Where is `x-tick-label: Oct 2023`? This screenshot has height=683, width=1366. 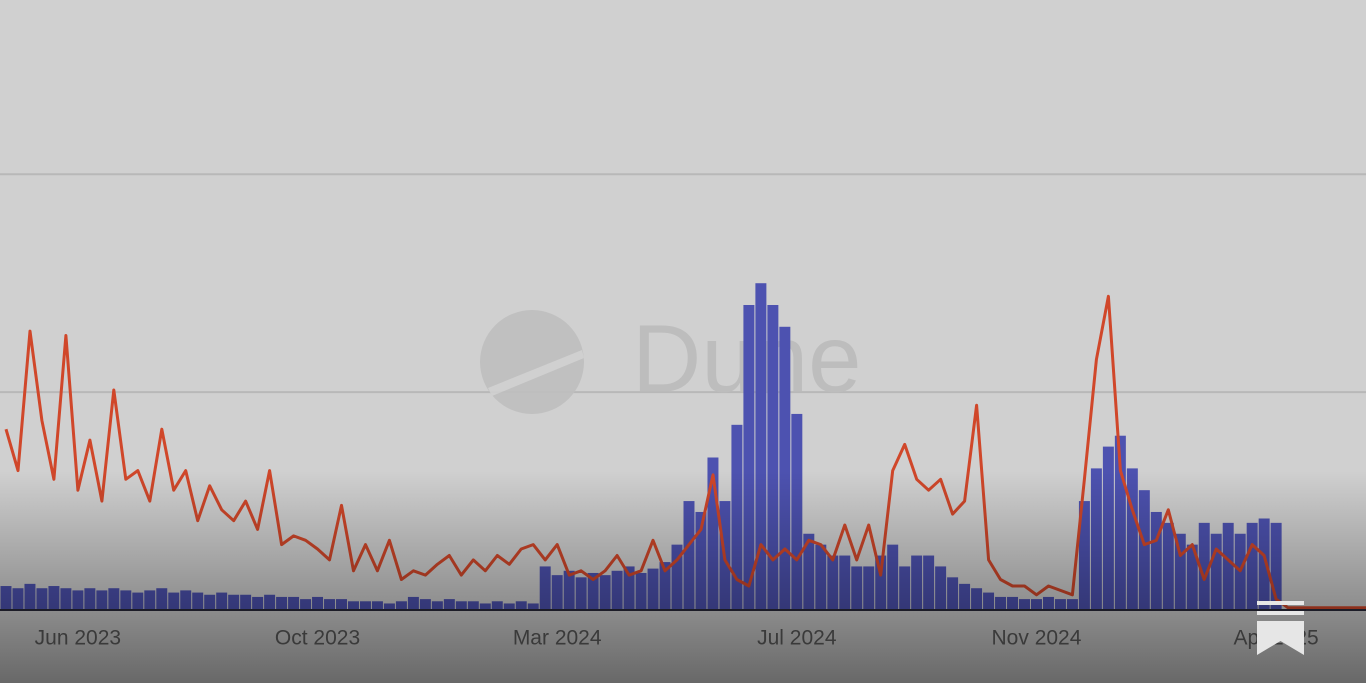
x-tick-label: Oct 2023 is located at coordinates (317, 638).